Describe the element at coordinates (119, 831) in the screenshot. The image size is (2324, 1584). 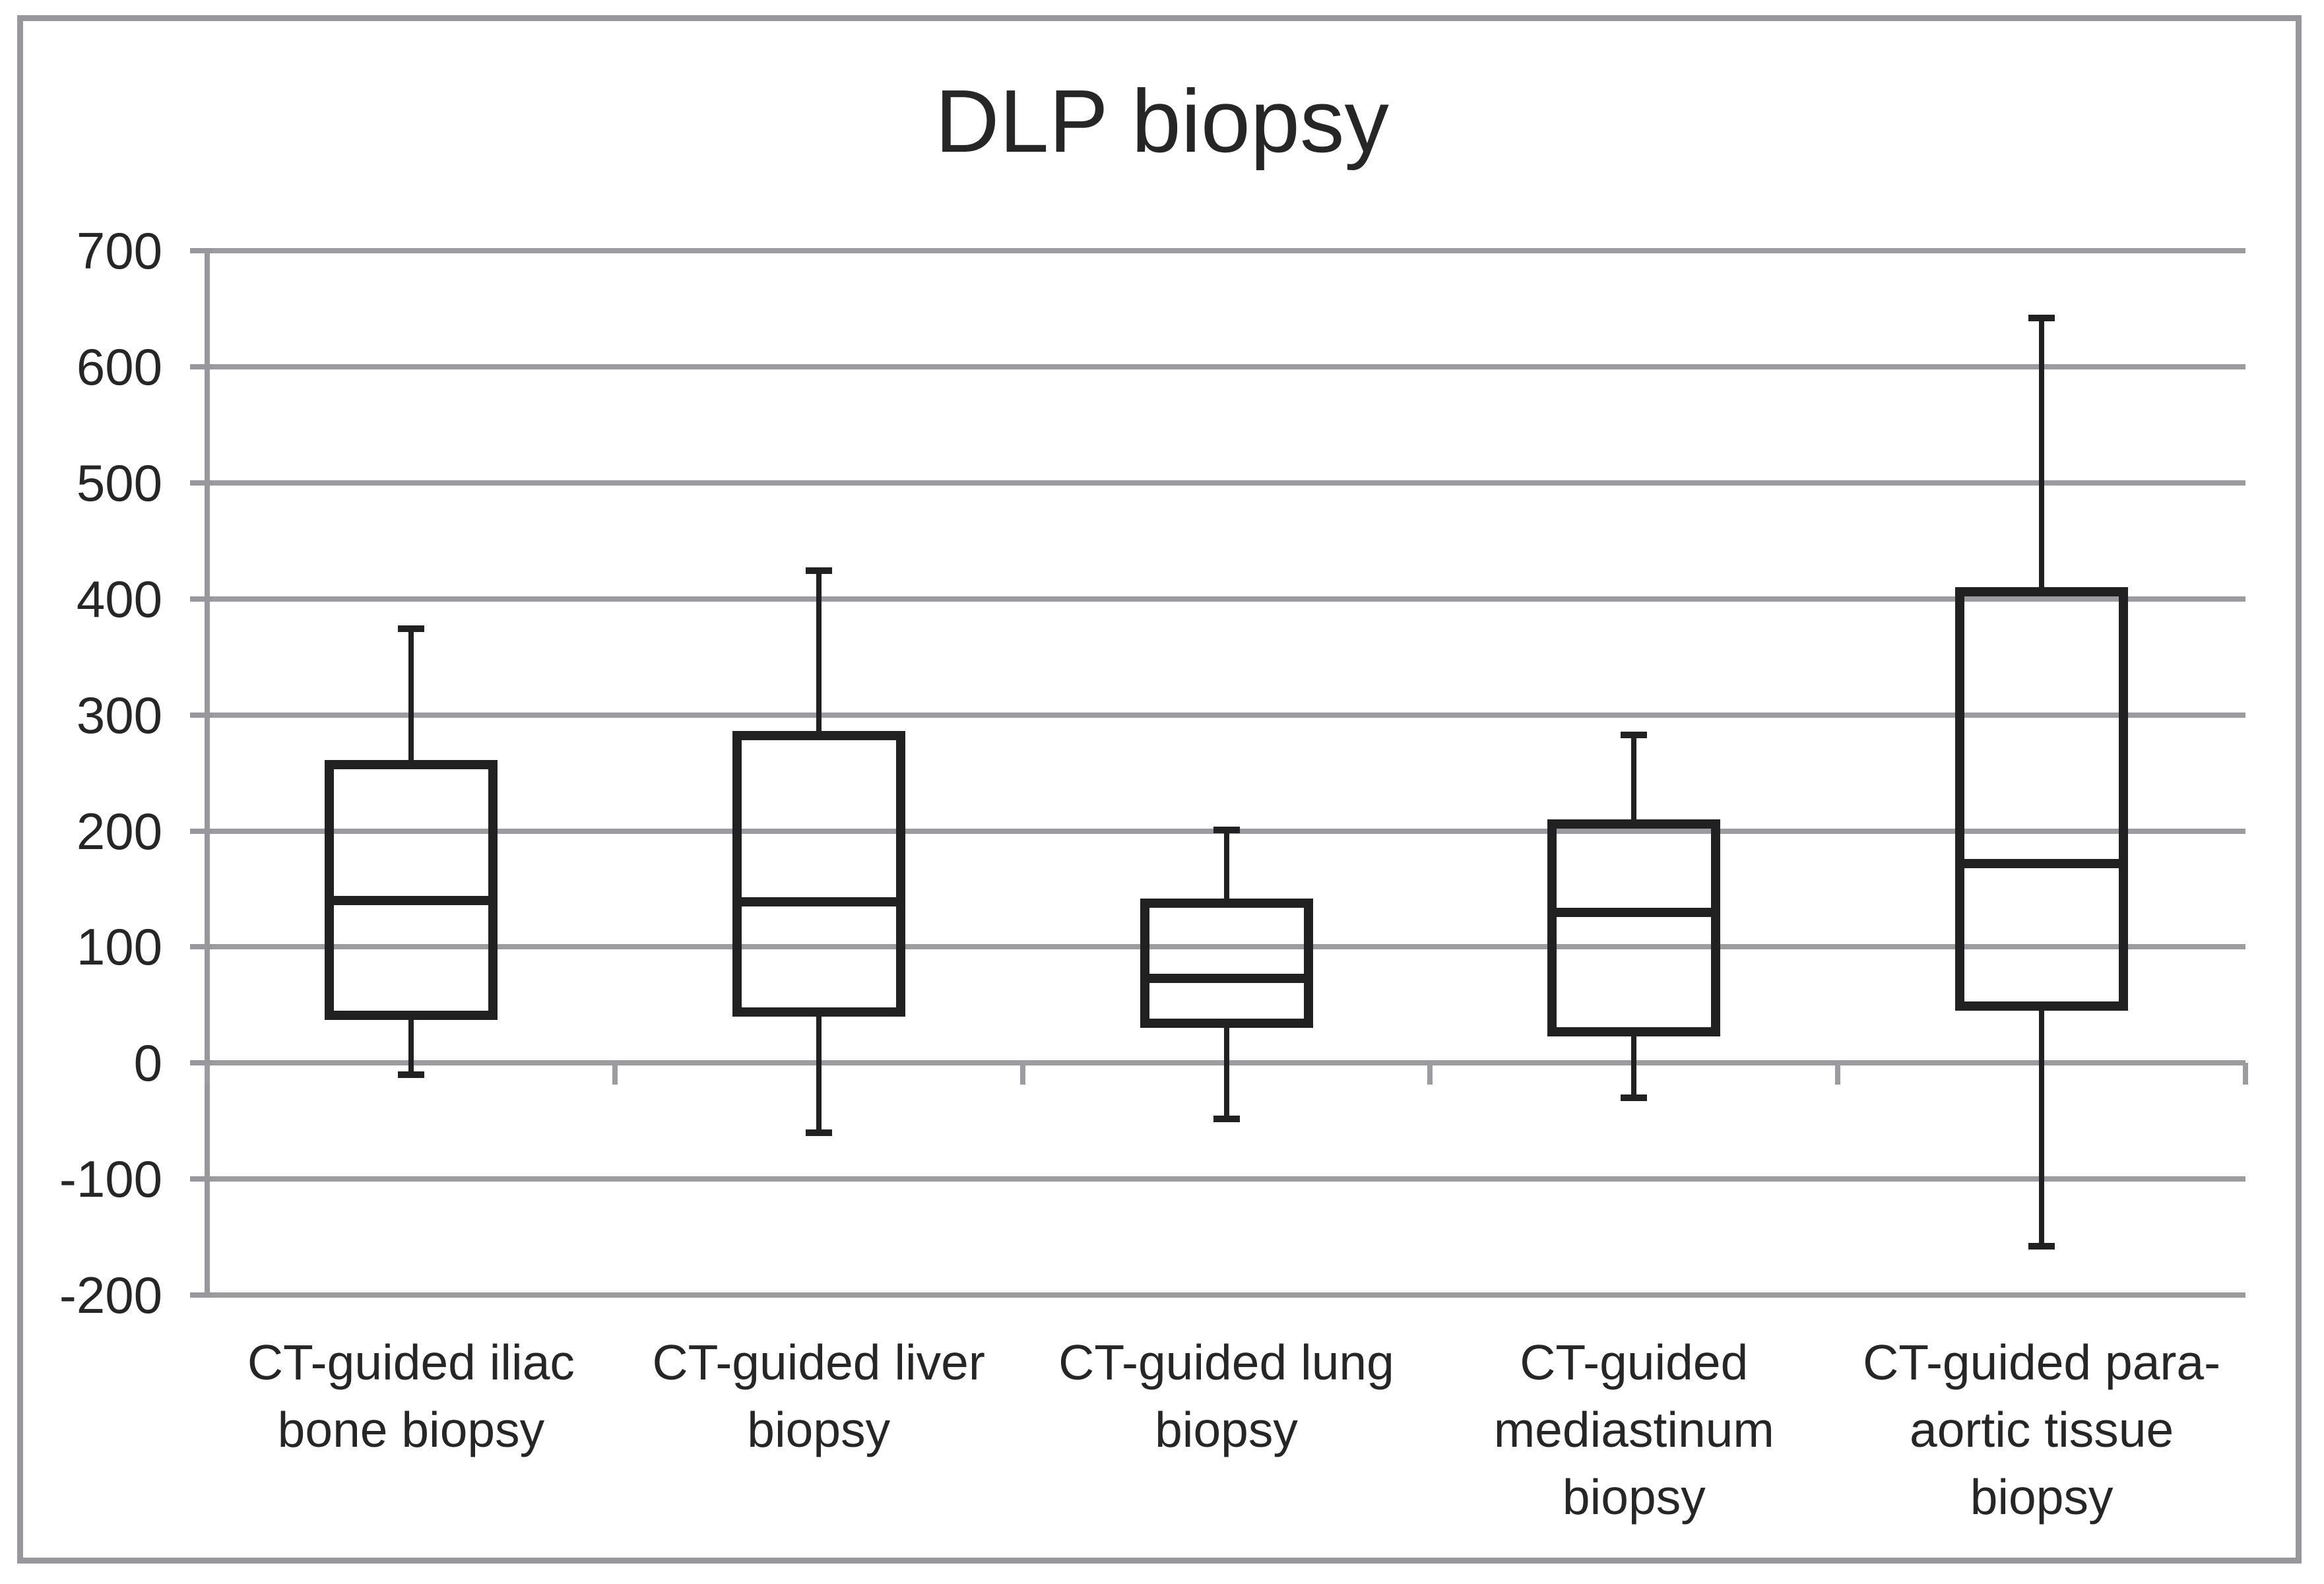
I see `y-tick-label: 200` at that location.